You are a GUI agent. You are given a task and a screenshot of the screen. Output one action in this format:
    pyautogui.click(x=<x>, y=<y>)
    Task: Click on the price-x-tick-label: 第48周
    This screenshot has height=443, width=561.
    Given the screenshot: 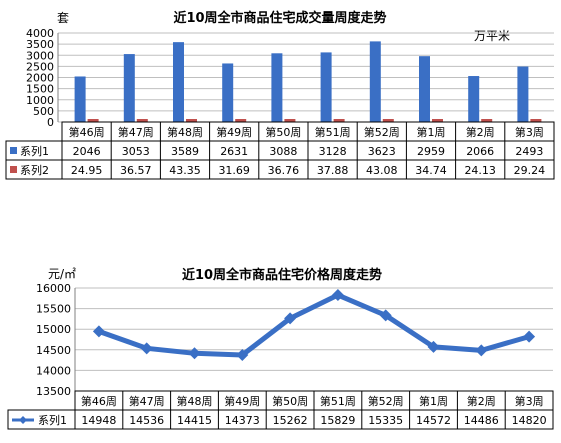 What is the action you would take?
    pyautogui.click(x=195, y=401)
    